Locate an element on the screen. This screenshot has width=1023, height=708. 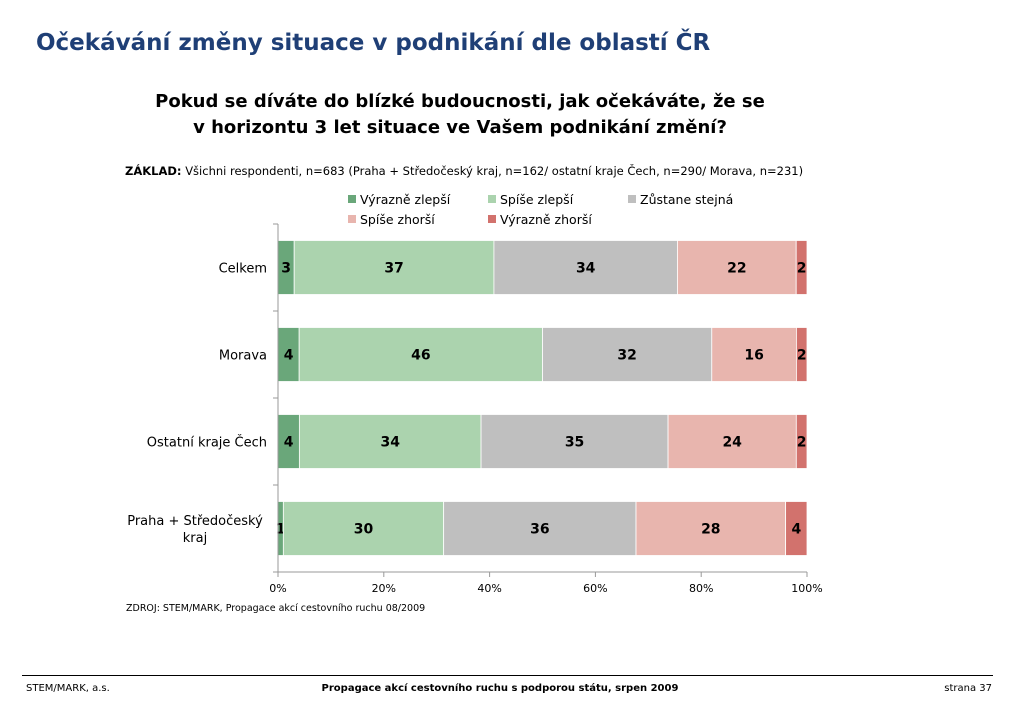
data-label-praha-stredocesky-kraj-zustane-stejna: 36 is located at coordinates (539, 530).